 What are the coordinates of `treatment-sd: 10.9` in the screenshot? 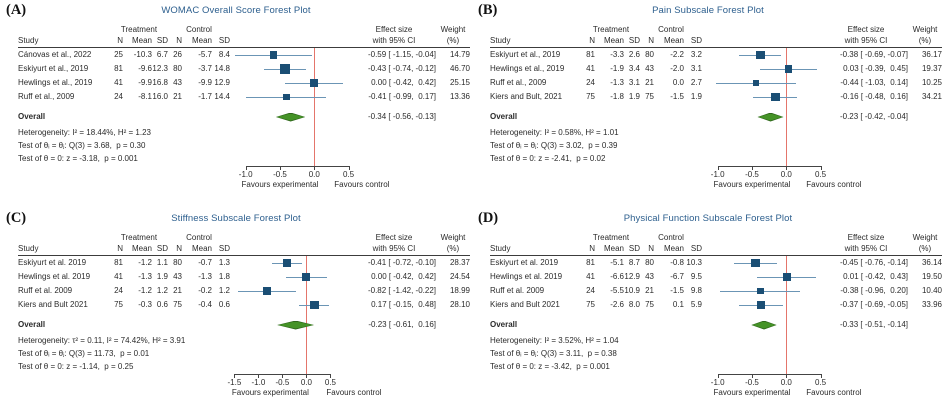 It's located at (632, 290).